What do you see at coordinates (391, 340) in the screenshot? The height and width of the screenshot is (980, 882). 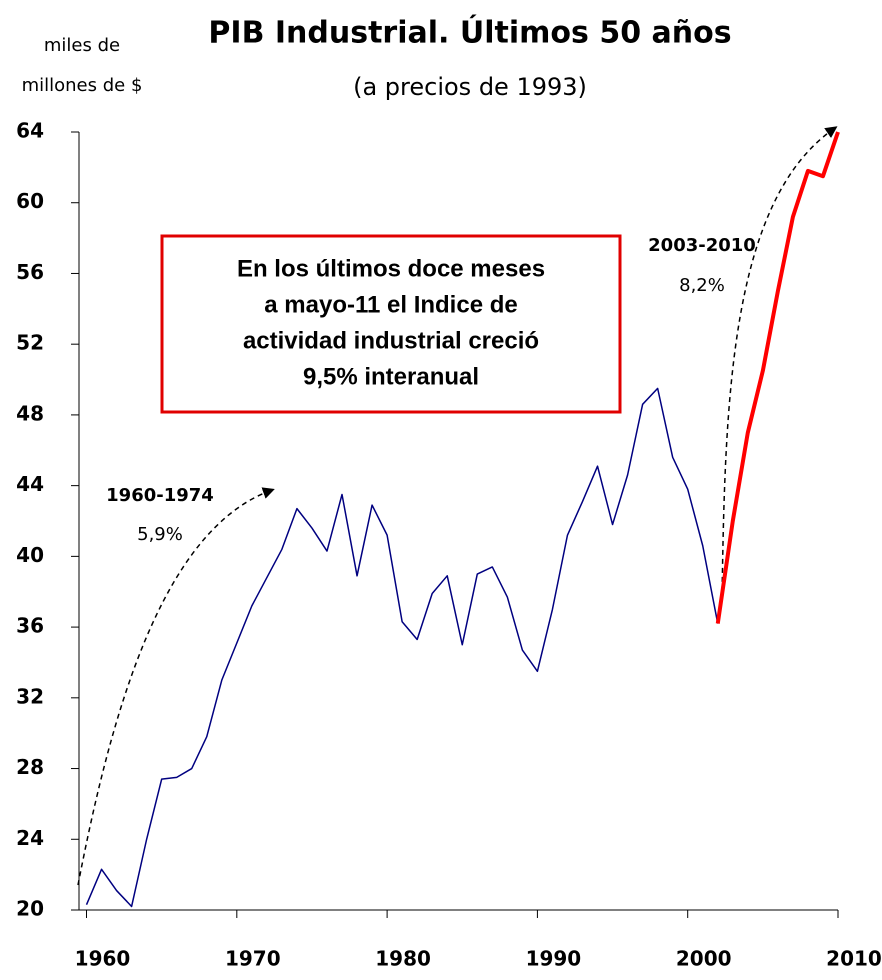 I see `note-text: actividad industrial creció` at bounding box center [391, 340].